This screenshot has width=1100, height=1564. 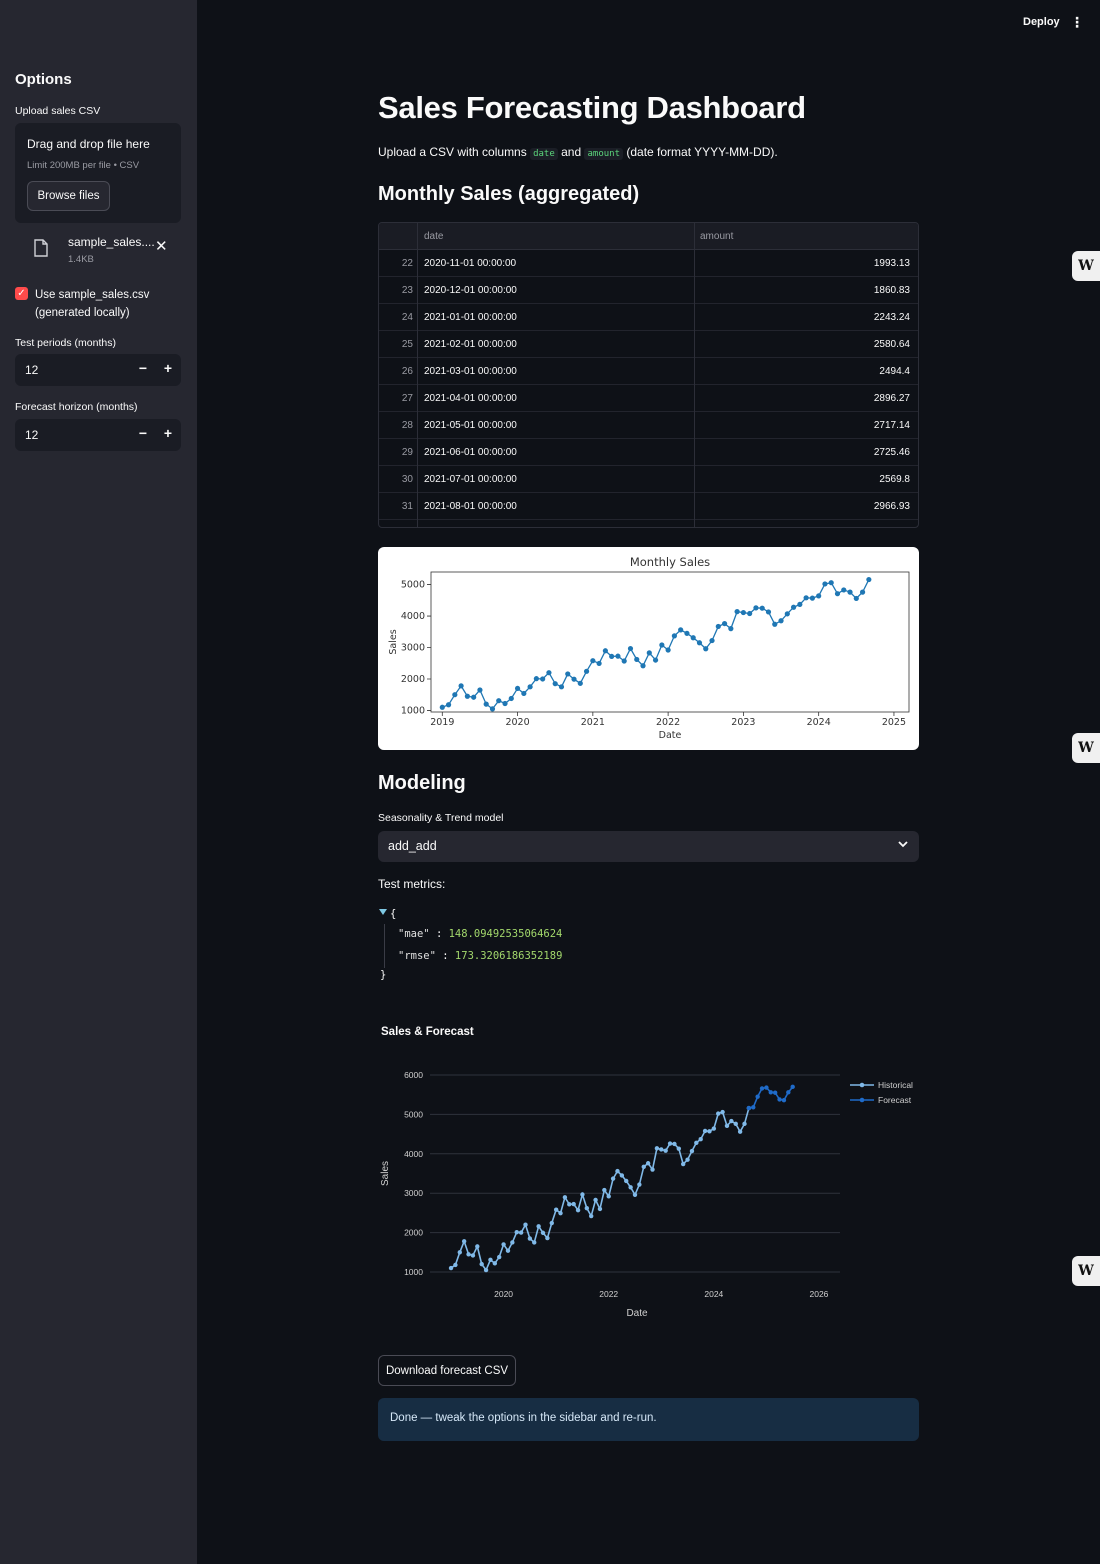 What do you see at coordinates (98, 435) in the screenshot?
I see `forecast-horizon-stepper: 12 − +` at bounding box center [98, 435].